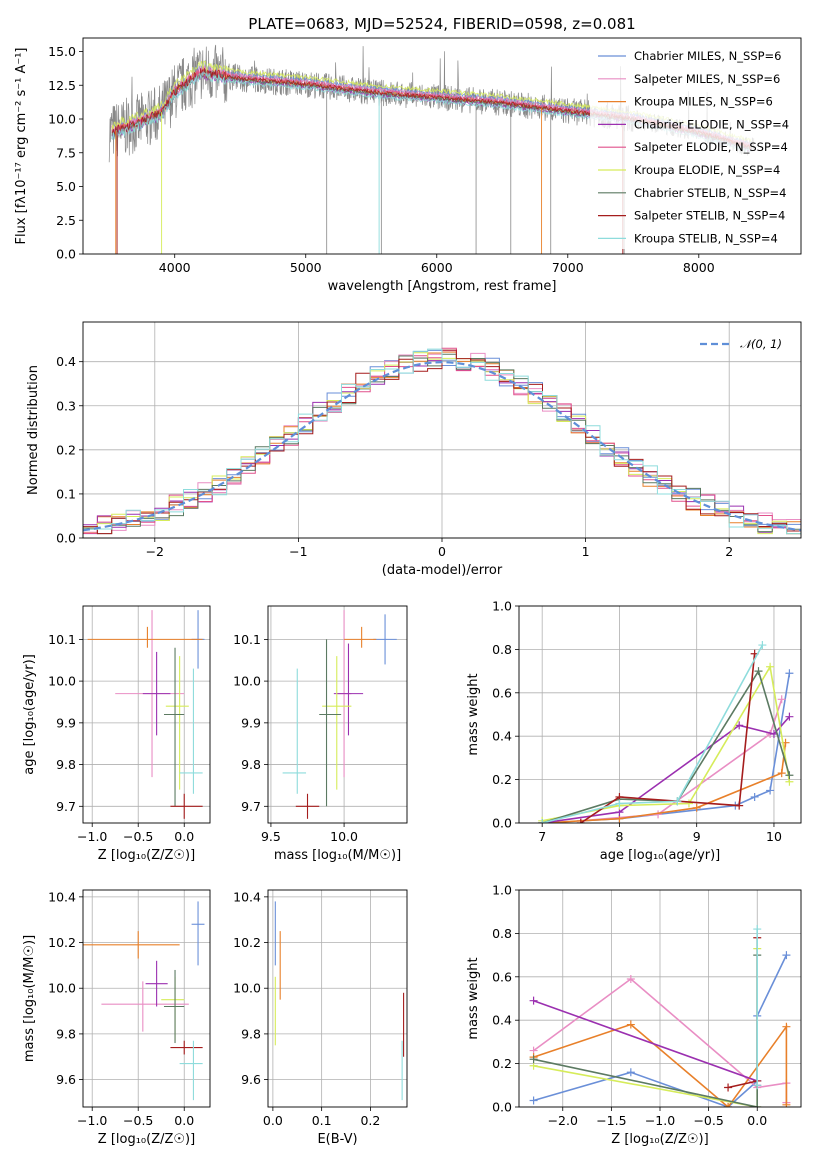 Image resolution: width=819 pixels, height=1170 pixels. I want to click on y-axis-label: mass weight, so click(473, 998).